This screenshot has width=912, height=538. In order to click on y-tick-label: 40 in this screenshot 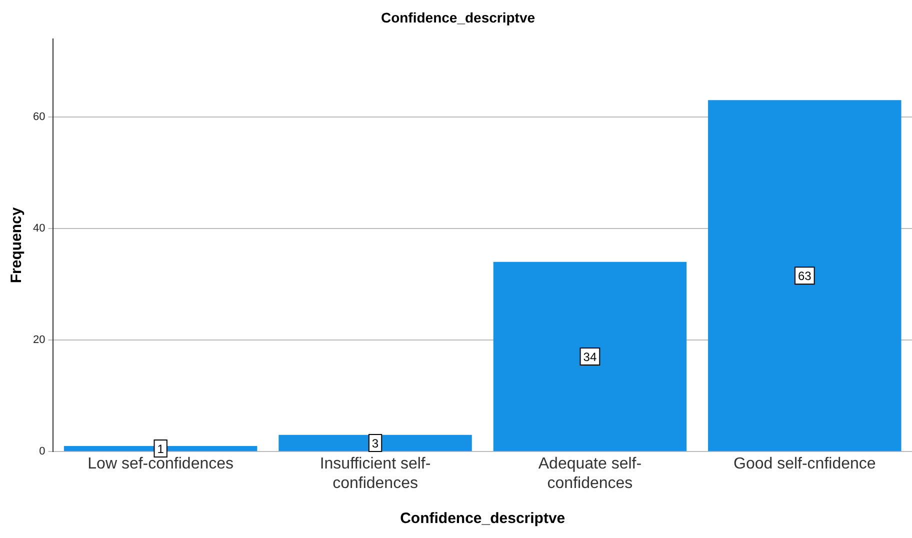, I will do `click(39, 228)`.